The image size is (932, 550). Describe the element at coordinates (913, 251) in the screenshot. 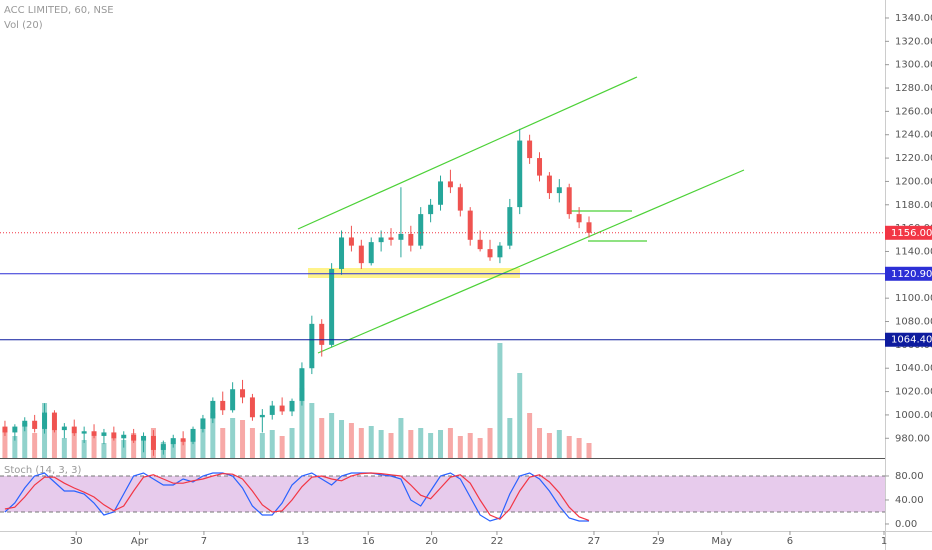

I see `y-tick-label: 1140.00` at that location.